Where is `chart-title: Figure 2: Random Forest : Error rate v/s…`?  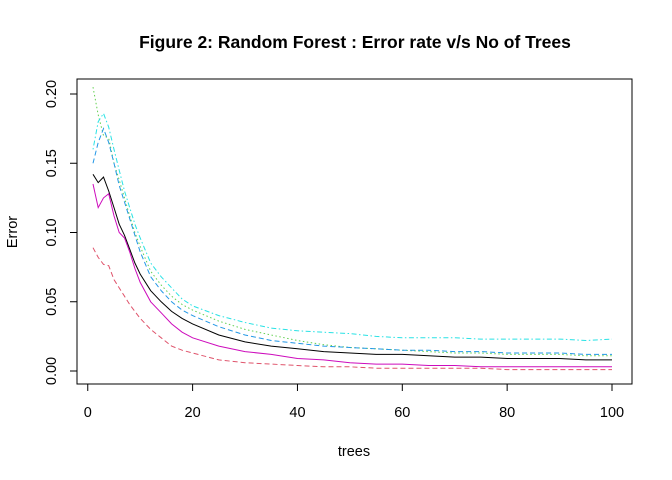
chart-title: Figure 2: Random Forest : Error rate v/s… is located at coordinates (355, 42).